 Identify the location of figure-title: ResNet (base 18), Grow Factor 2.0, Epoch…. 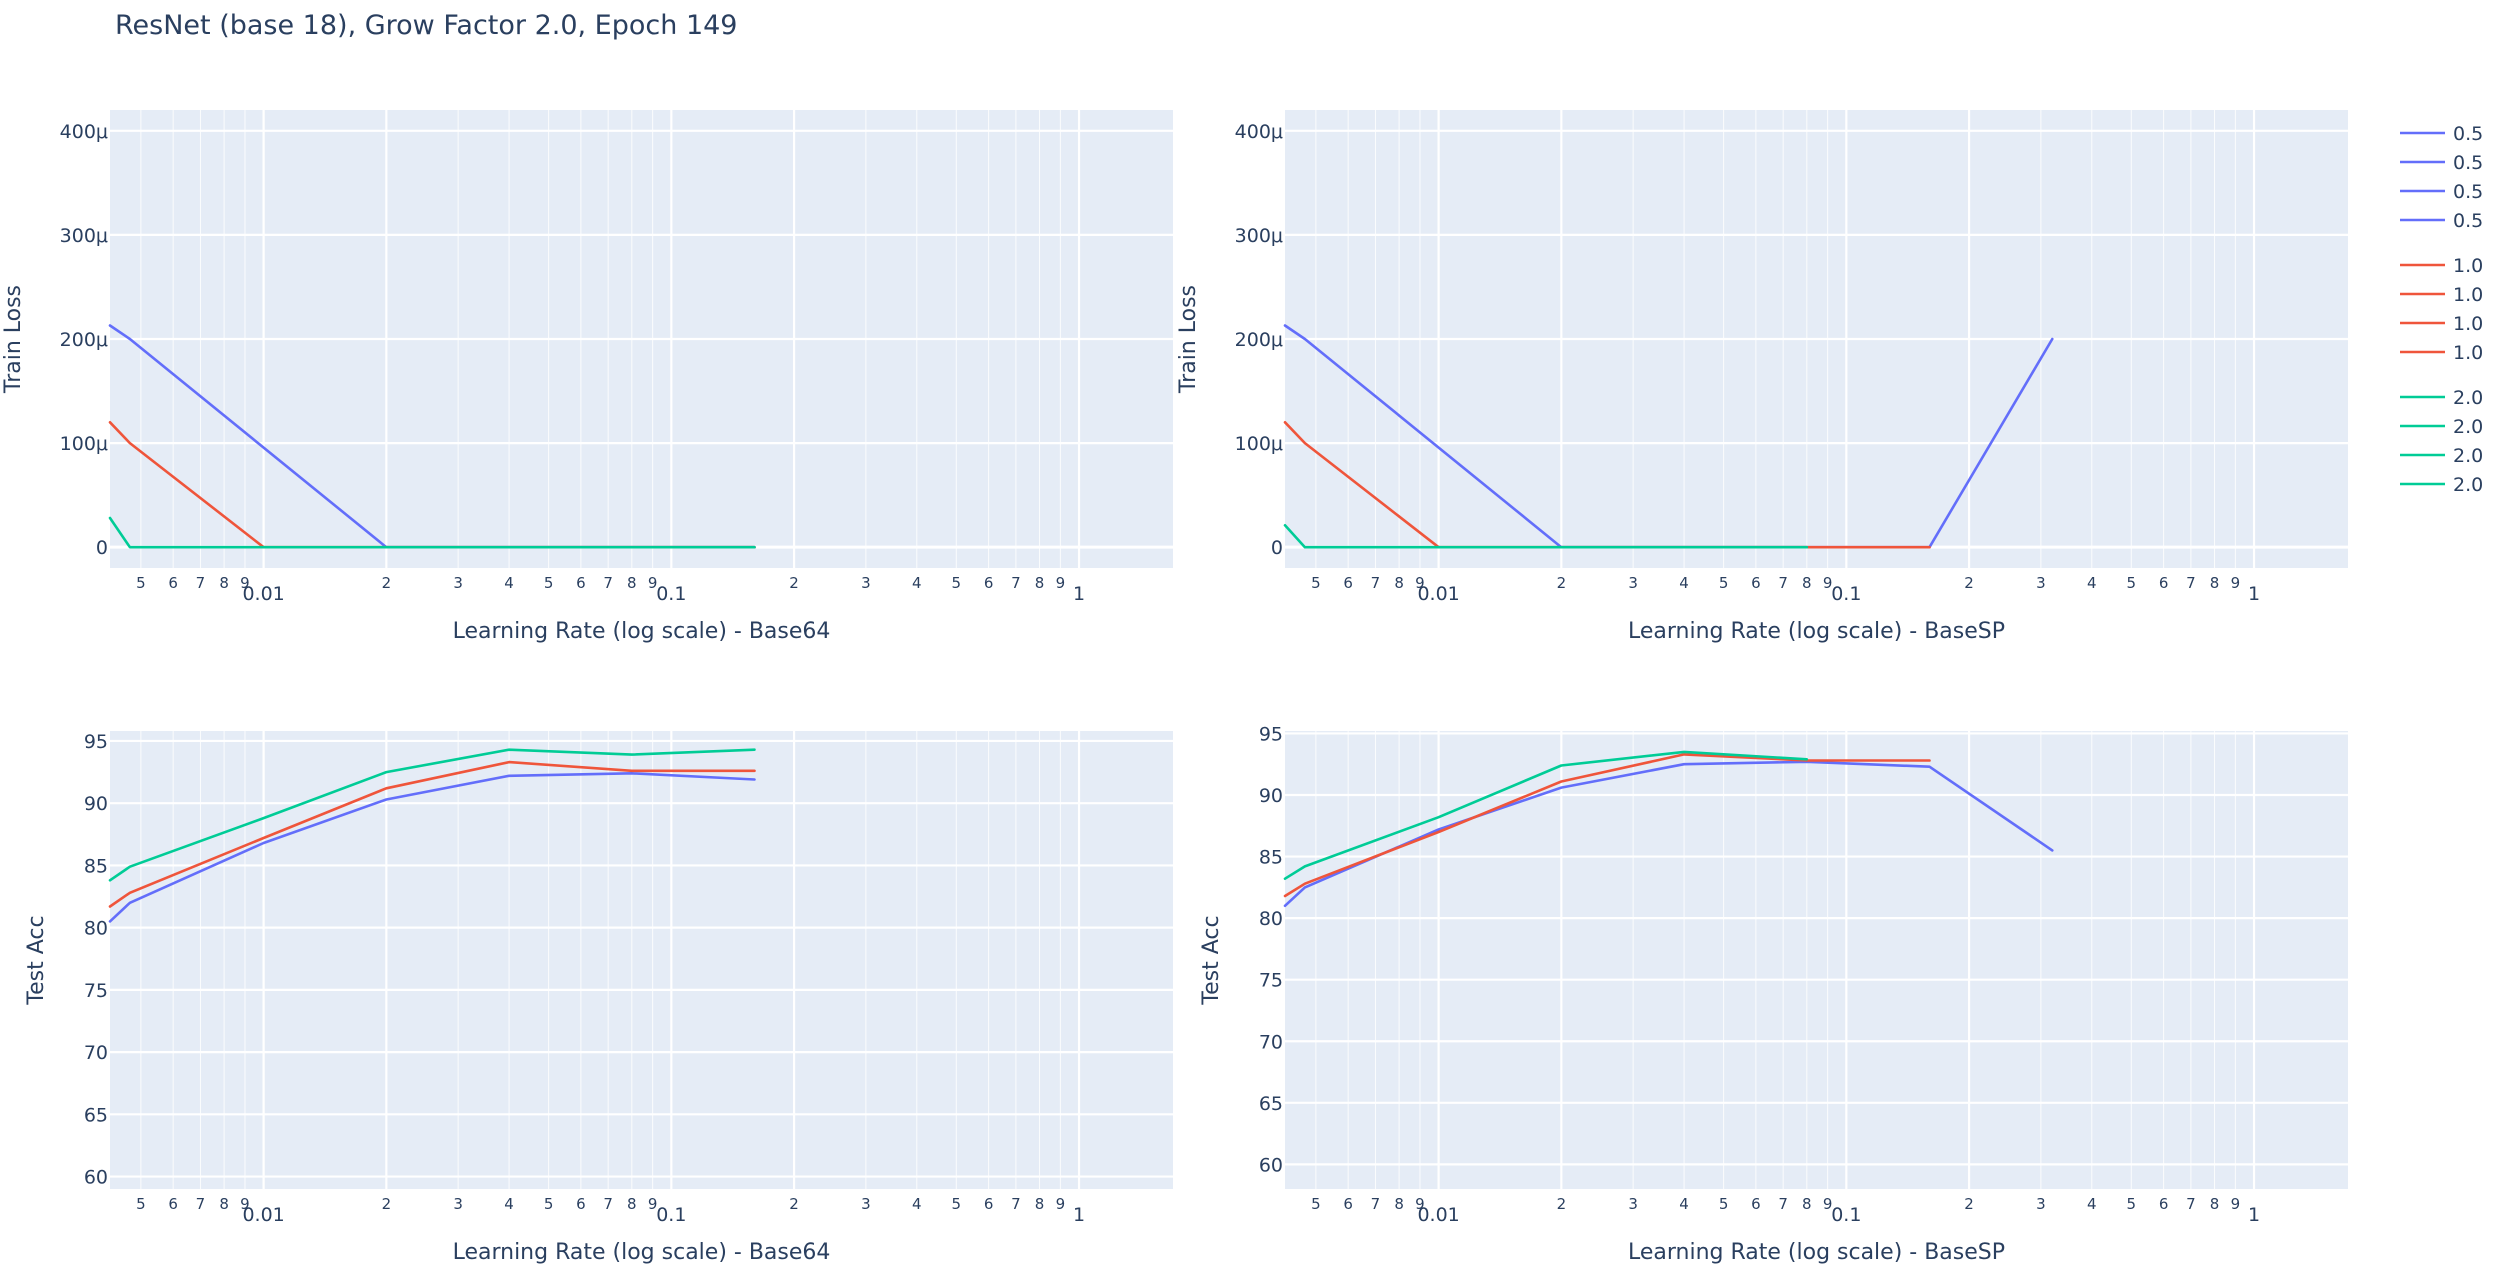
(426, 25).